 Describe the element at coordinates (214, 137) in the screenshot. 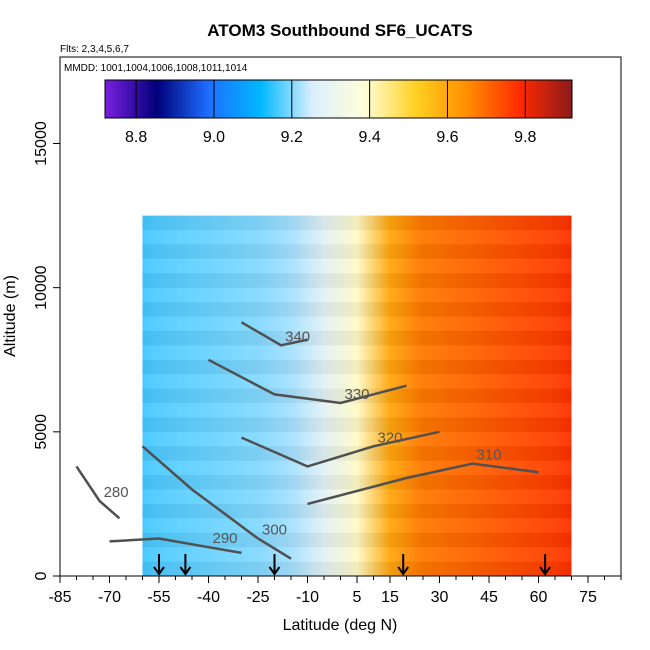

I see `colorbar-tick-label: 9.0` at that location.